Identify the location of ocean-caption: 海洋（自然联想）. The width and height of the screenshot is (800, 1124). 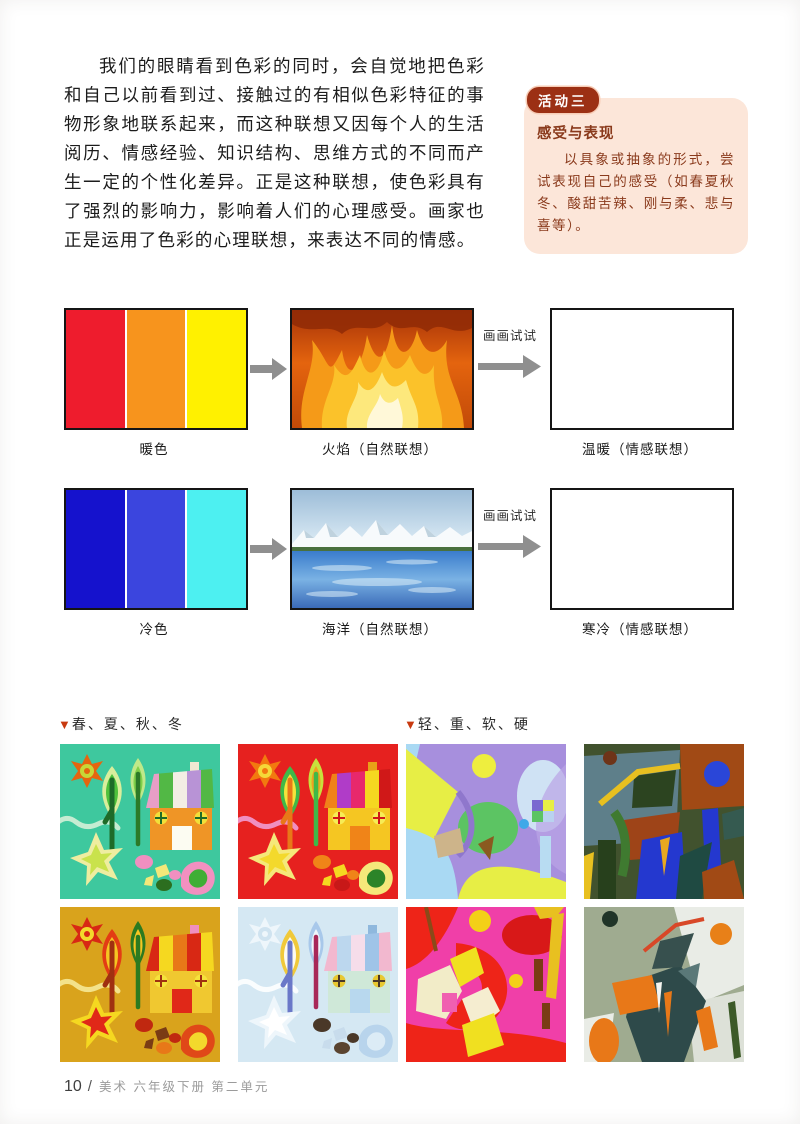
(380, 629).